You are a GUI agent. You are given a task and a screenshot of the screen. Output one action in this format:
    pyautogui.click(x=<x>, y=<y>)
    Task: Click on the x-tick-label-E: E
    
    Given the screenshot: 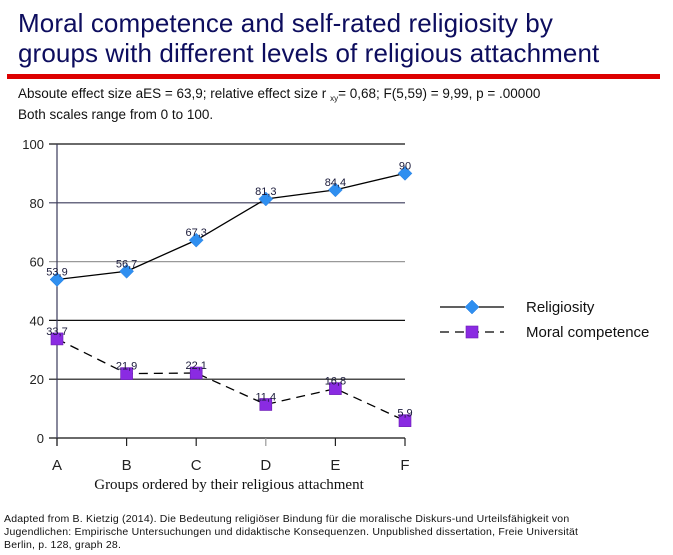 What is the action you would take?
    pyautogui.click(x=335, y=465)
    